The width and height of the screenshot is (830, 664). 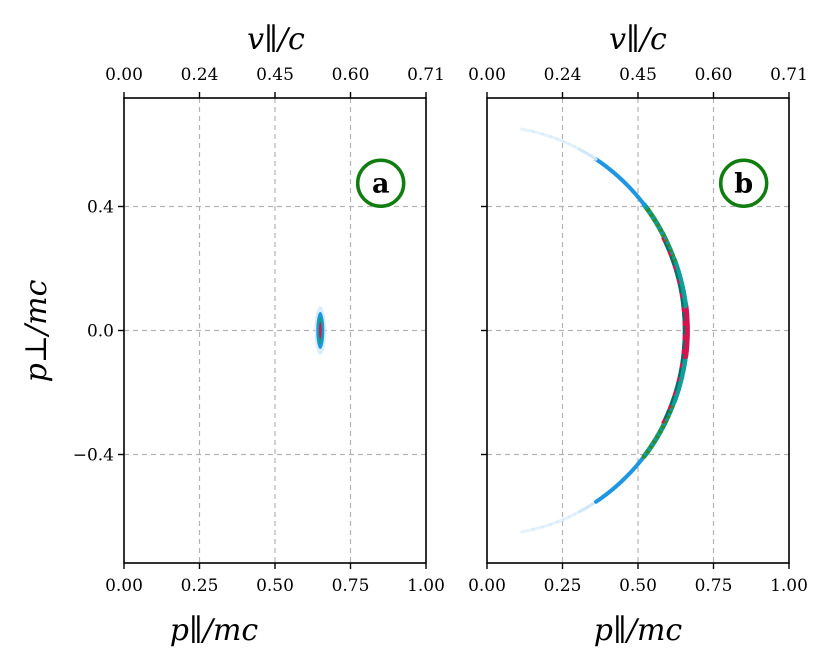 What do you see at coordinates (93, 456) in the screenshot?
I see `y-tick-label: −0.4` at bounding box center [93, 456].